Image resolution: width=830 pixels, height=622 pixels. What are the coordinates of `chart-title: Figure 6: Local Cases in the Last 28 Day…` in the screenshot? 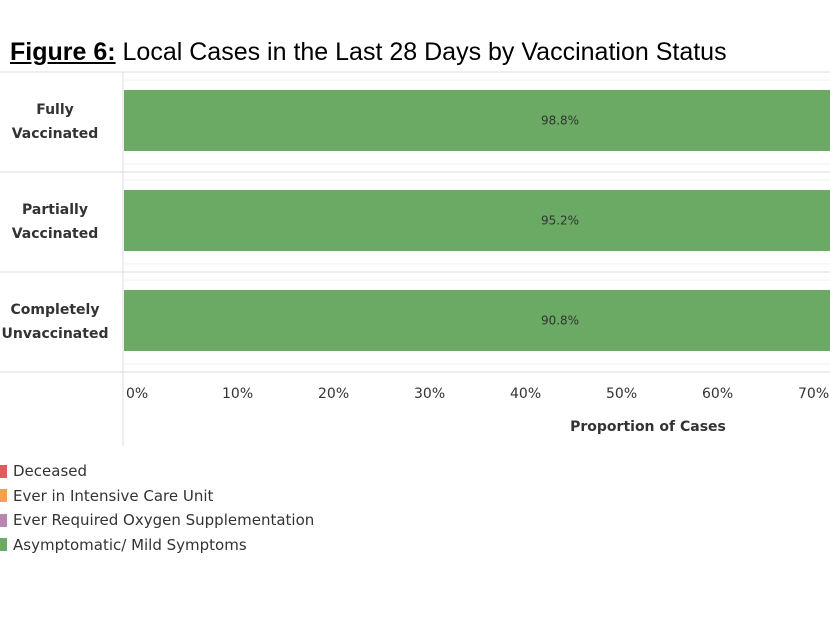 It's located at (368, 52).